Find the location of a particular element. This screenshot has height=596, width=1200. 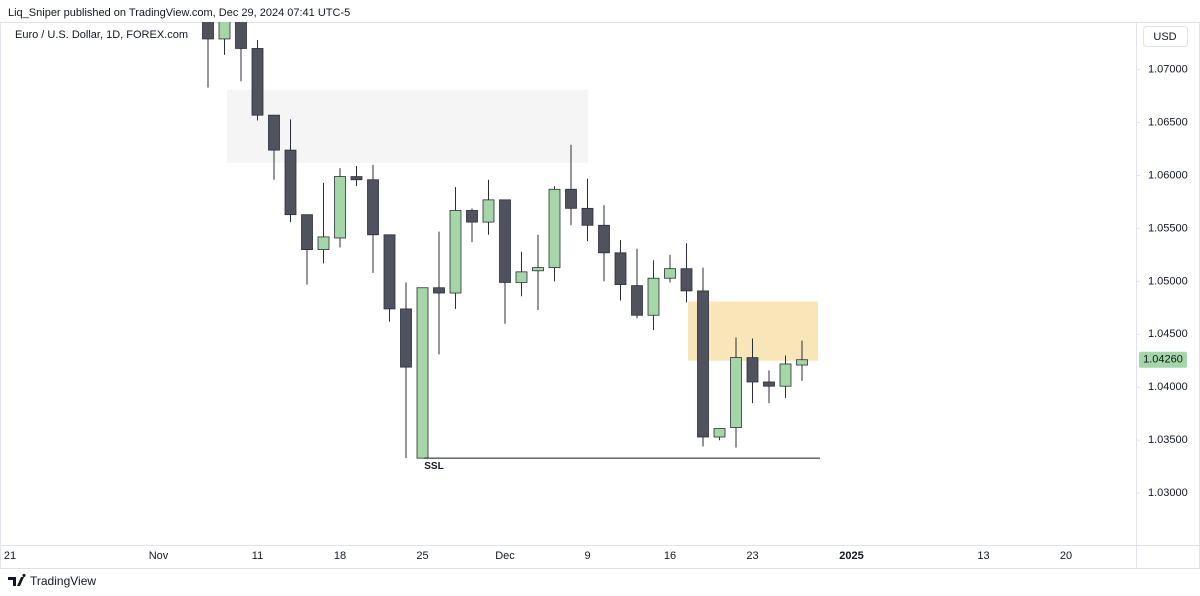

x-tick-label: 13 is located at coordinates (983, 556).